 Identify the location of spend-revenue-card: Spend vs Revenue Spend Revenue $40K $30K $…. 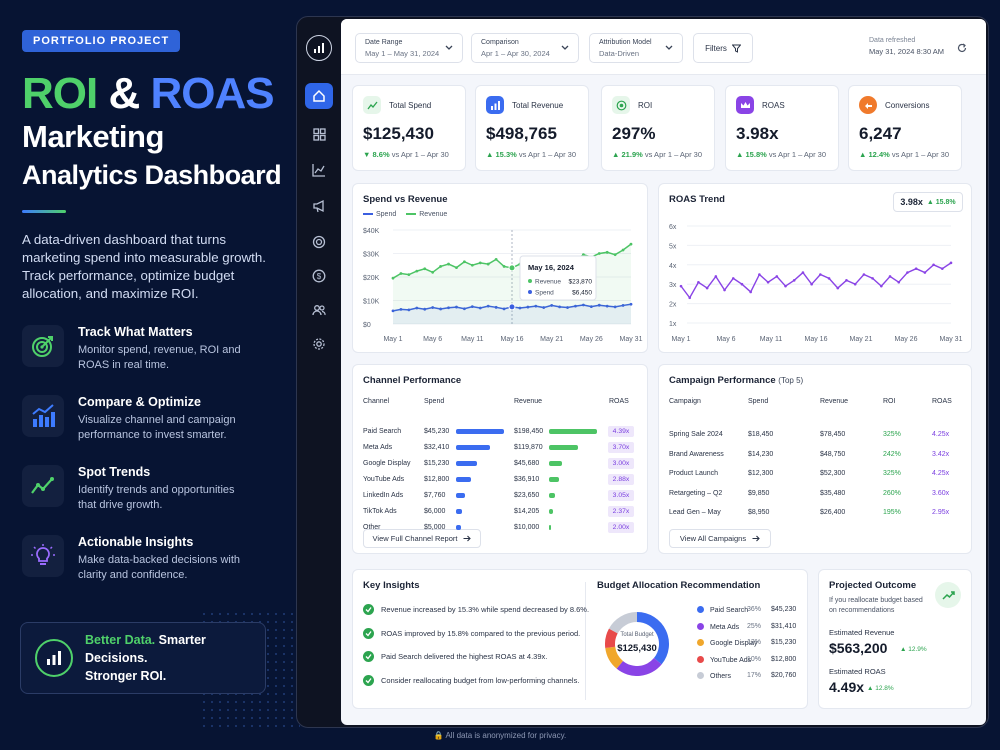
(500, 268).